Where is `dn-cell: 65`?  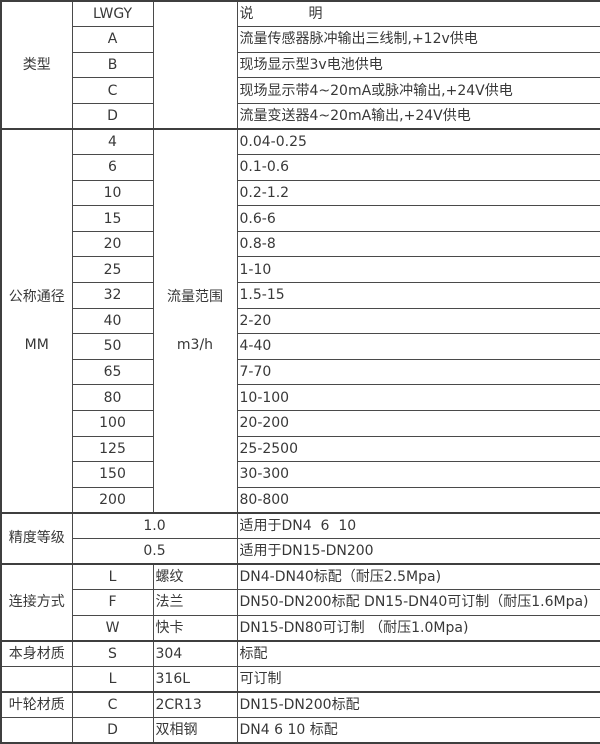
dn-cell: 65 is located at coordinates (112, 372).